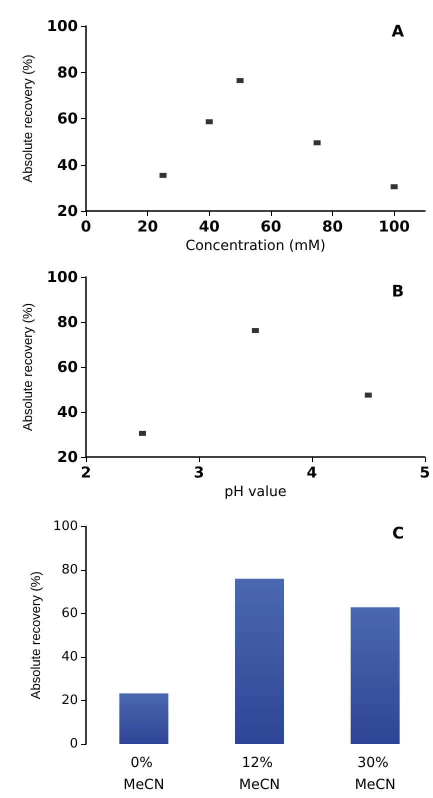 Image resolution: width=433 pixels, height=798 pixels. Describe the element at coordinates (394, 227) in the screenshot. I see `x-tick-label: 100` at that location.